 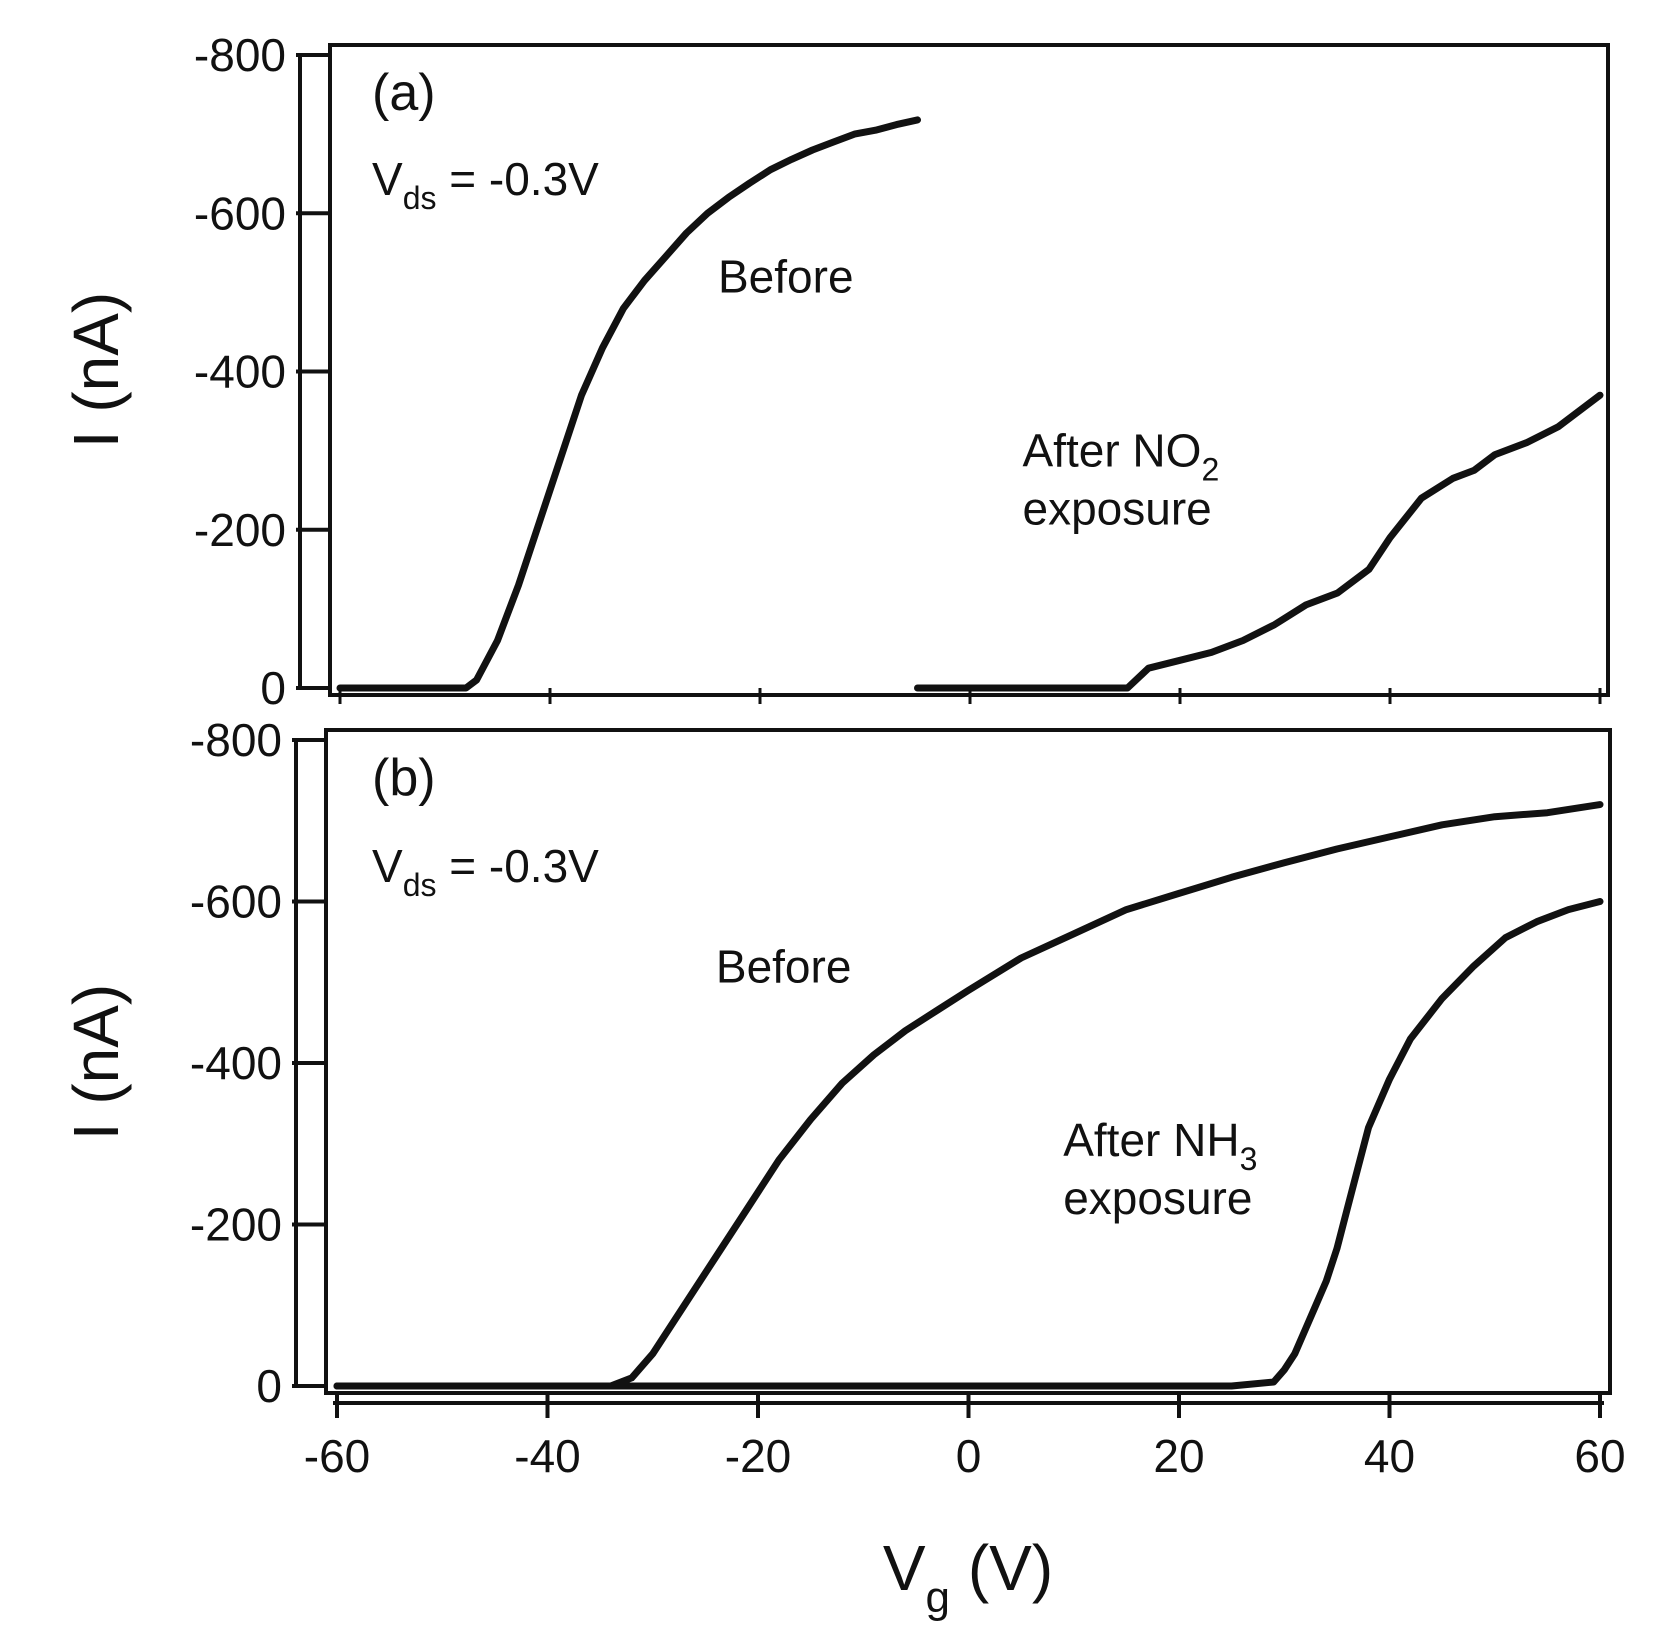 I want to click on panel-b-y-tick-label: -800, so click(x=236, y=740).